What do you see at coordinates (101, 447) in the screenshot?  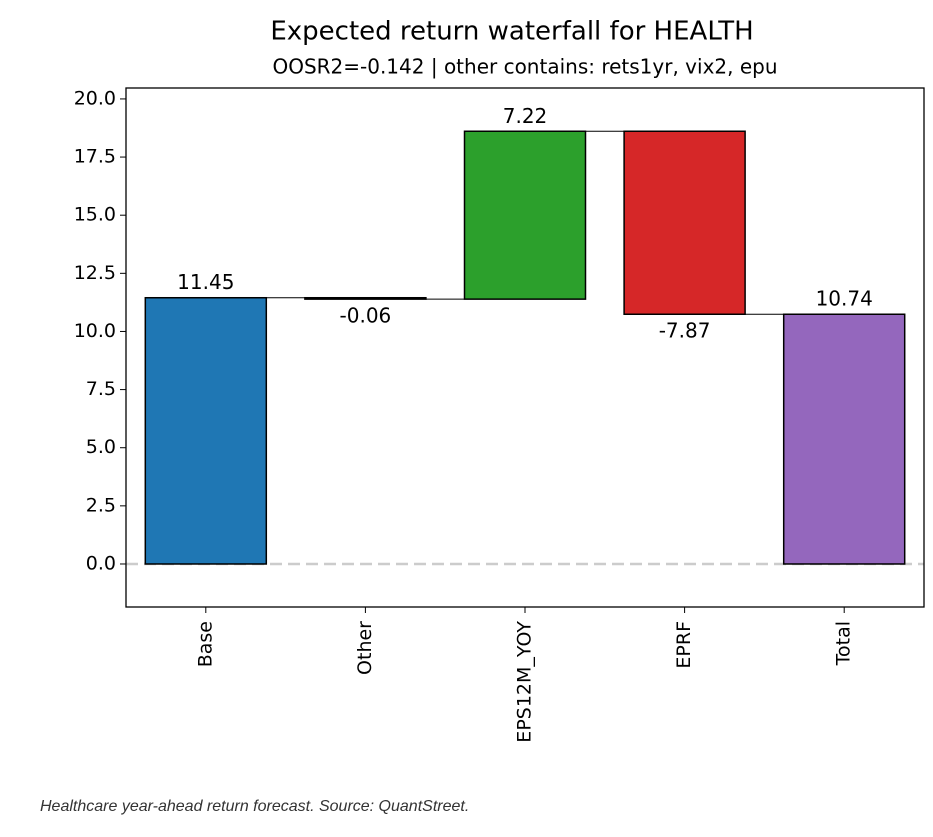 I see `y-tick-label: 5.0` at bounding box center [101, 447].